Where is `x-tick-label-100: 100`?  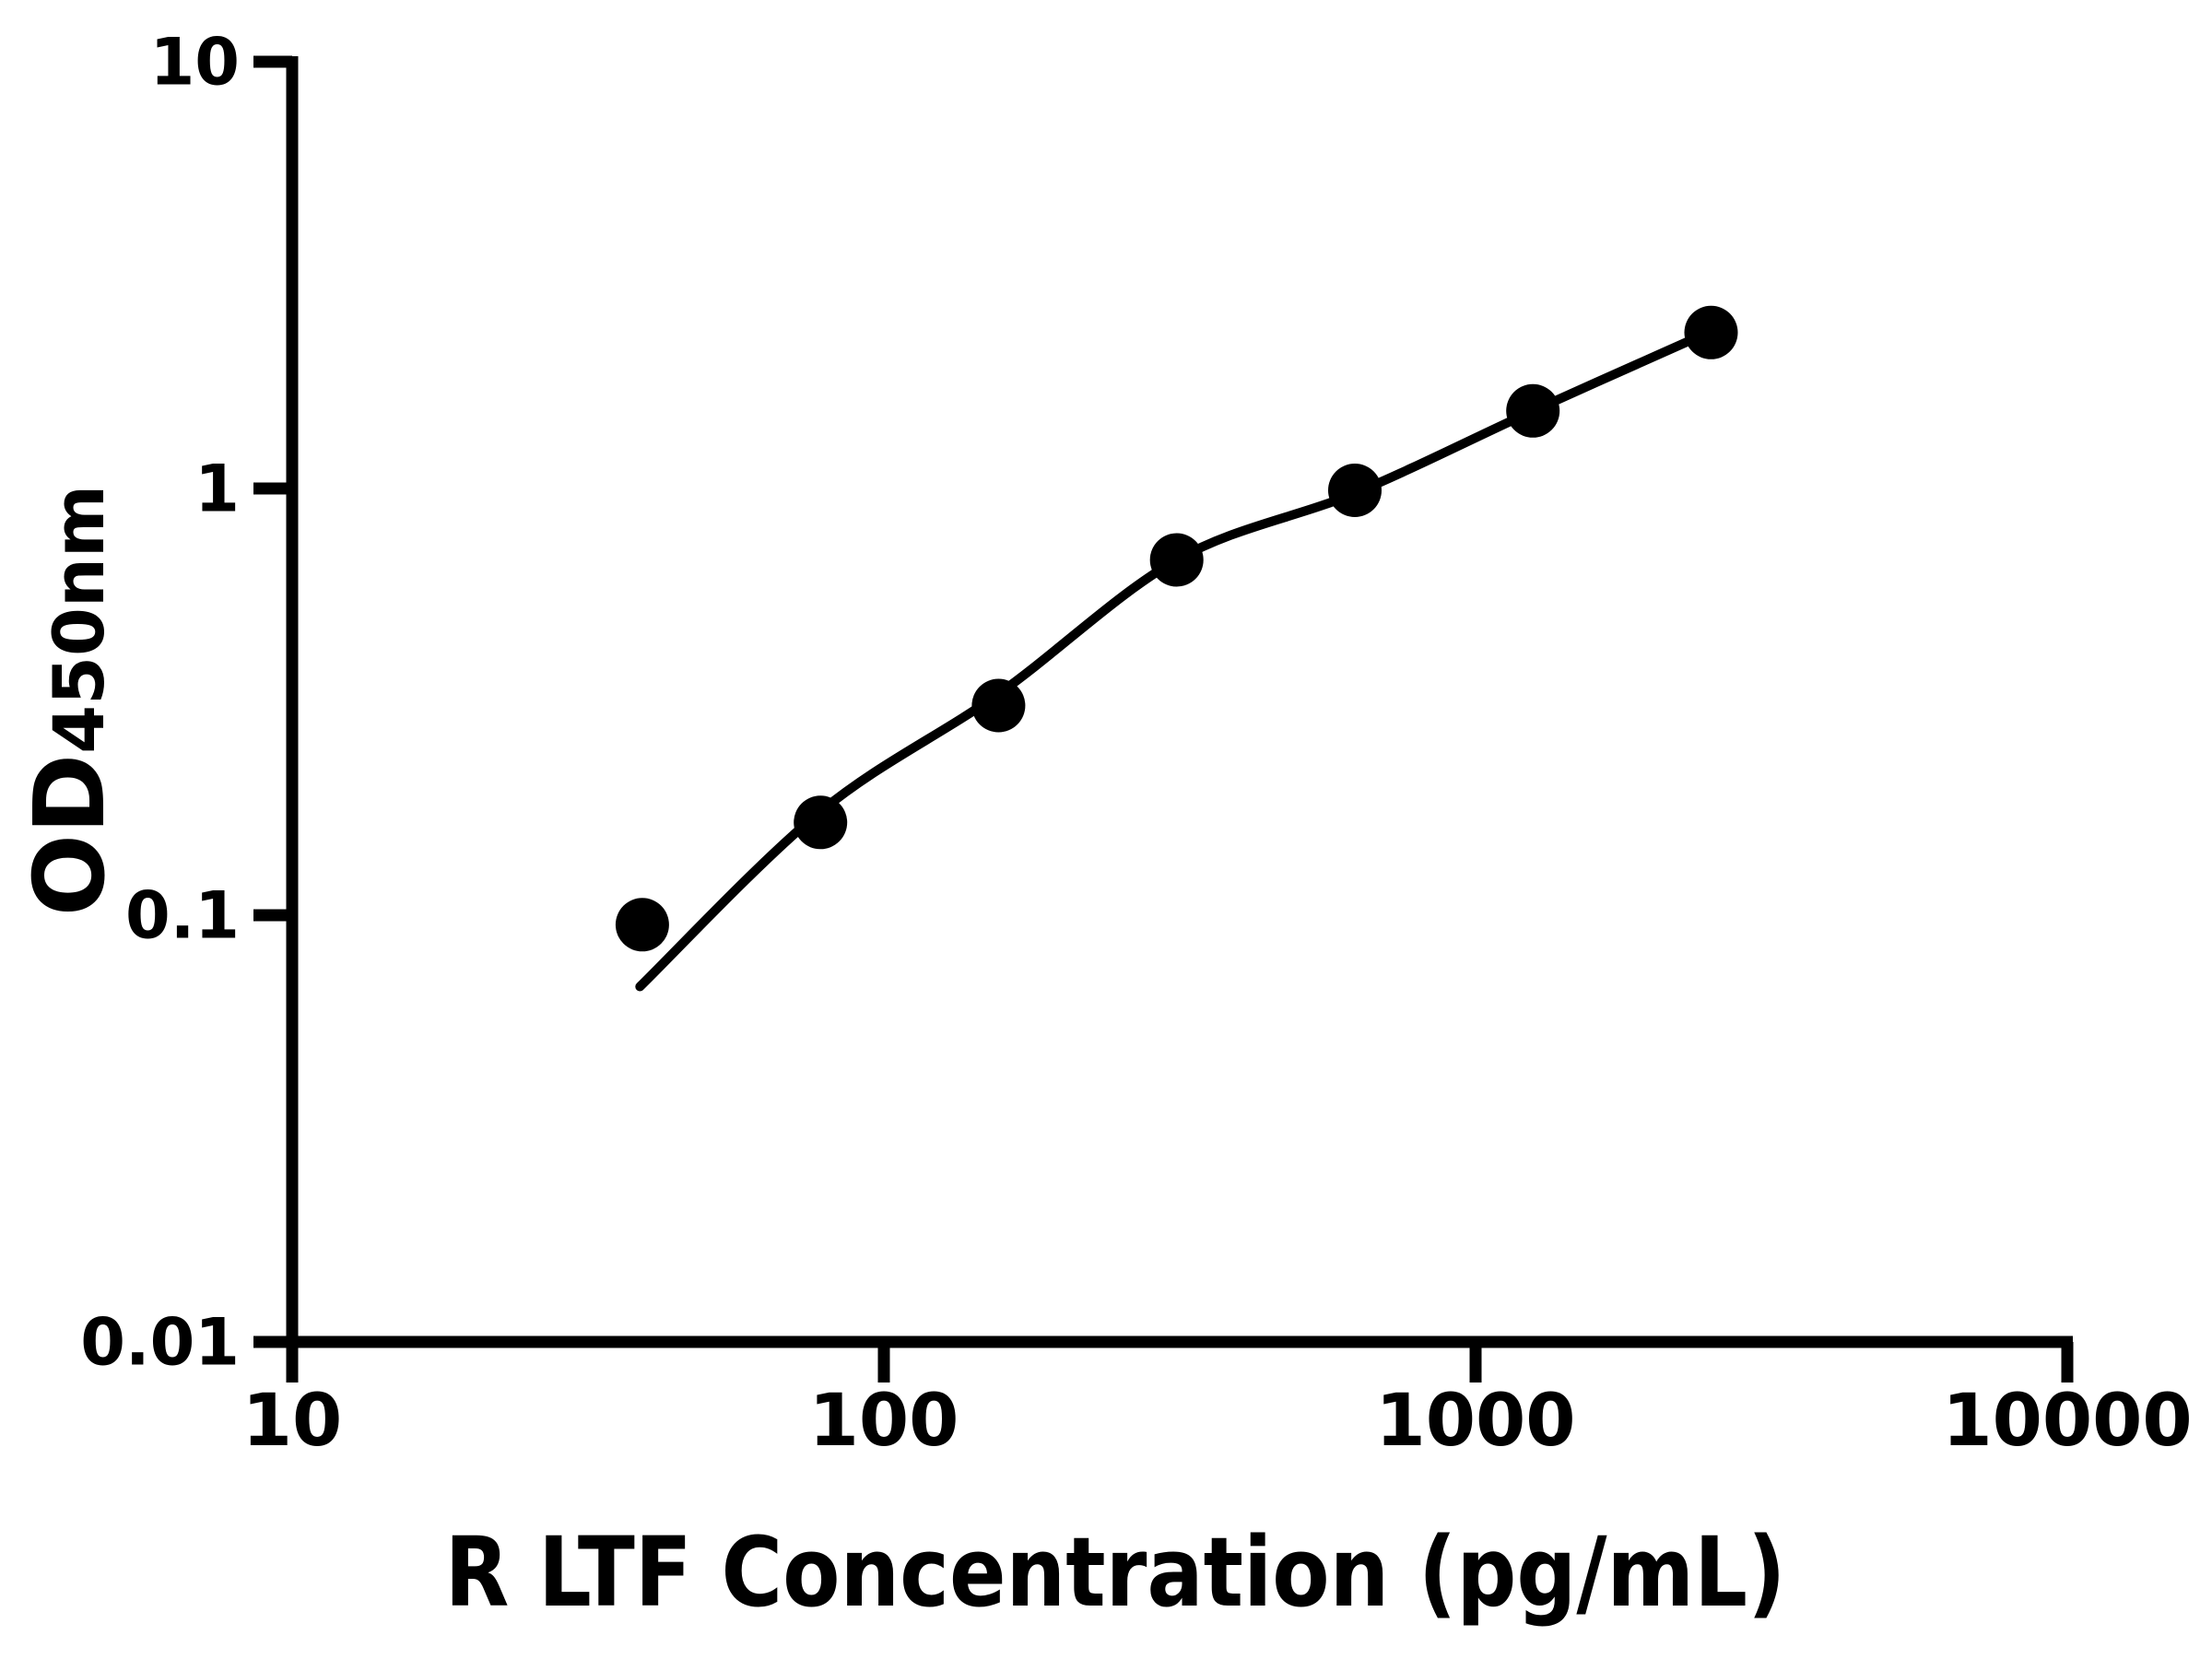
x-tick-label-100: 100 is located at coordinates (884, 1421).